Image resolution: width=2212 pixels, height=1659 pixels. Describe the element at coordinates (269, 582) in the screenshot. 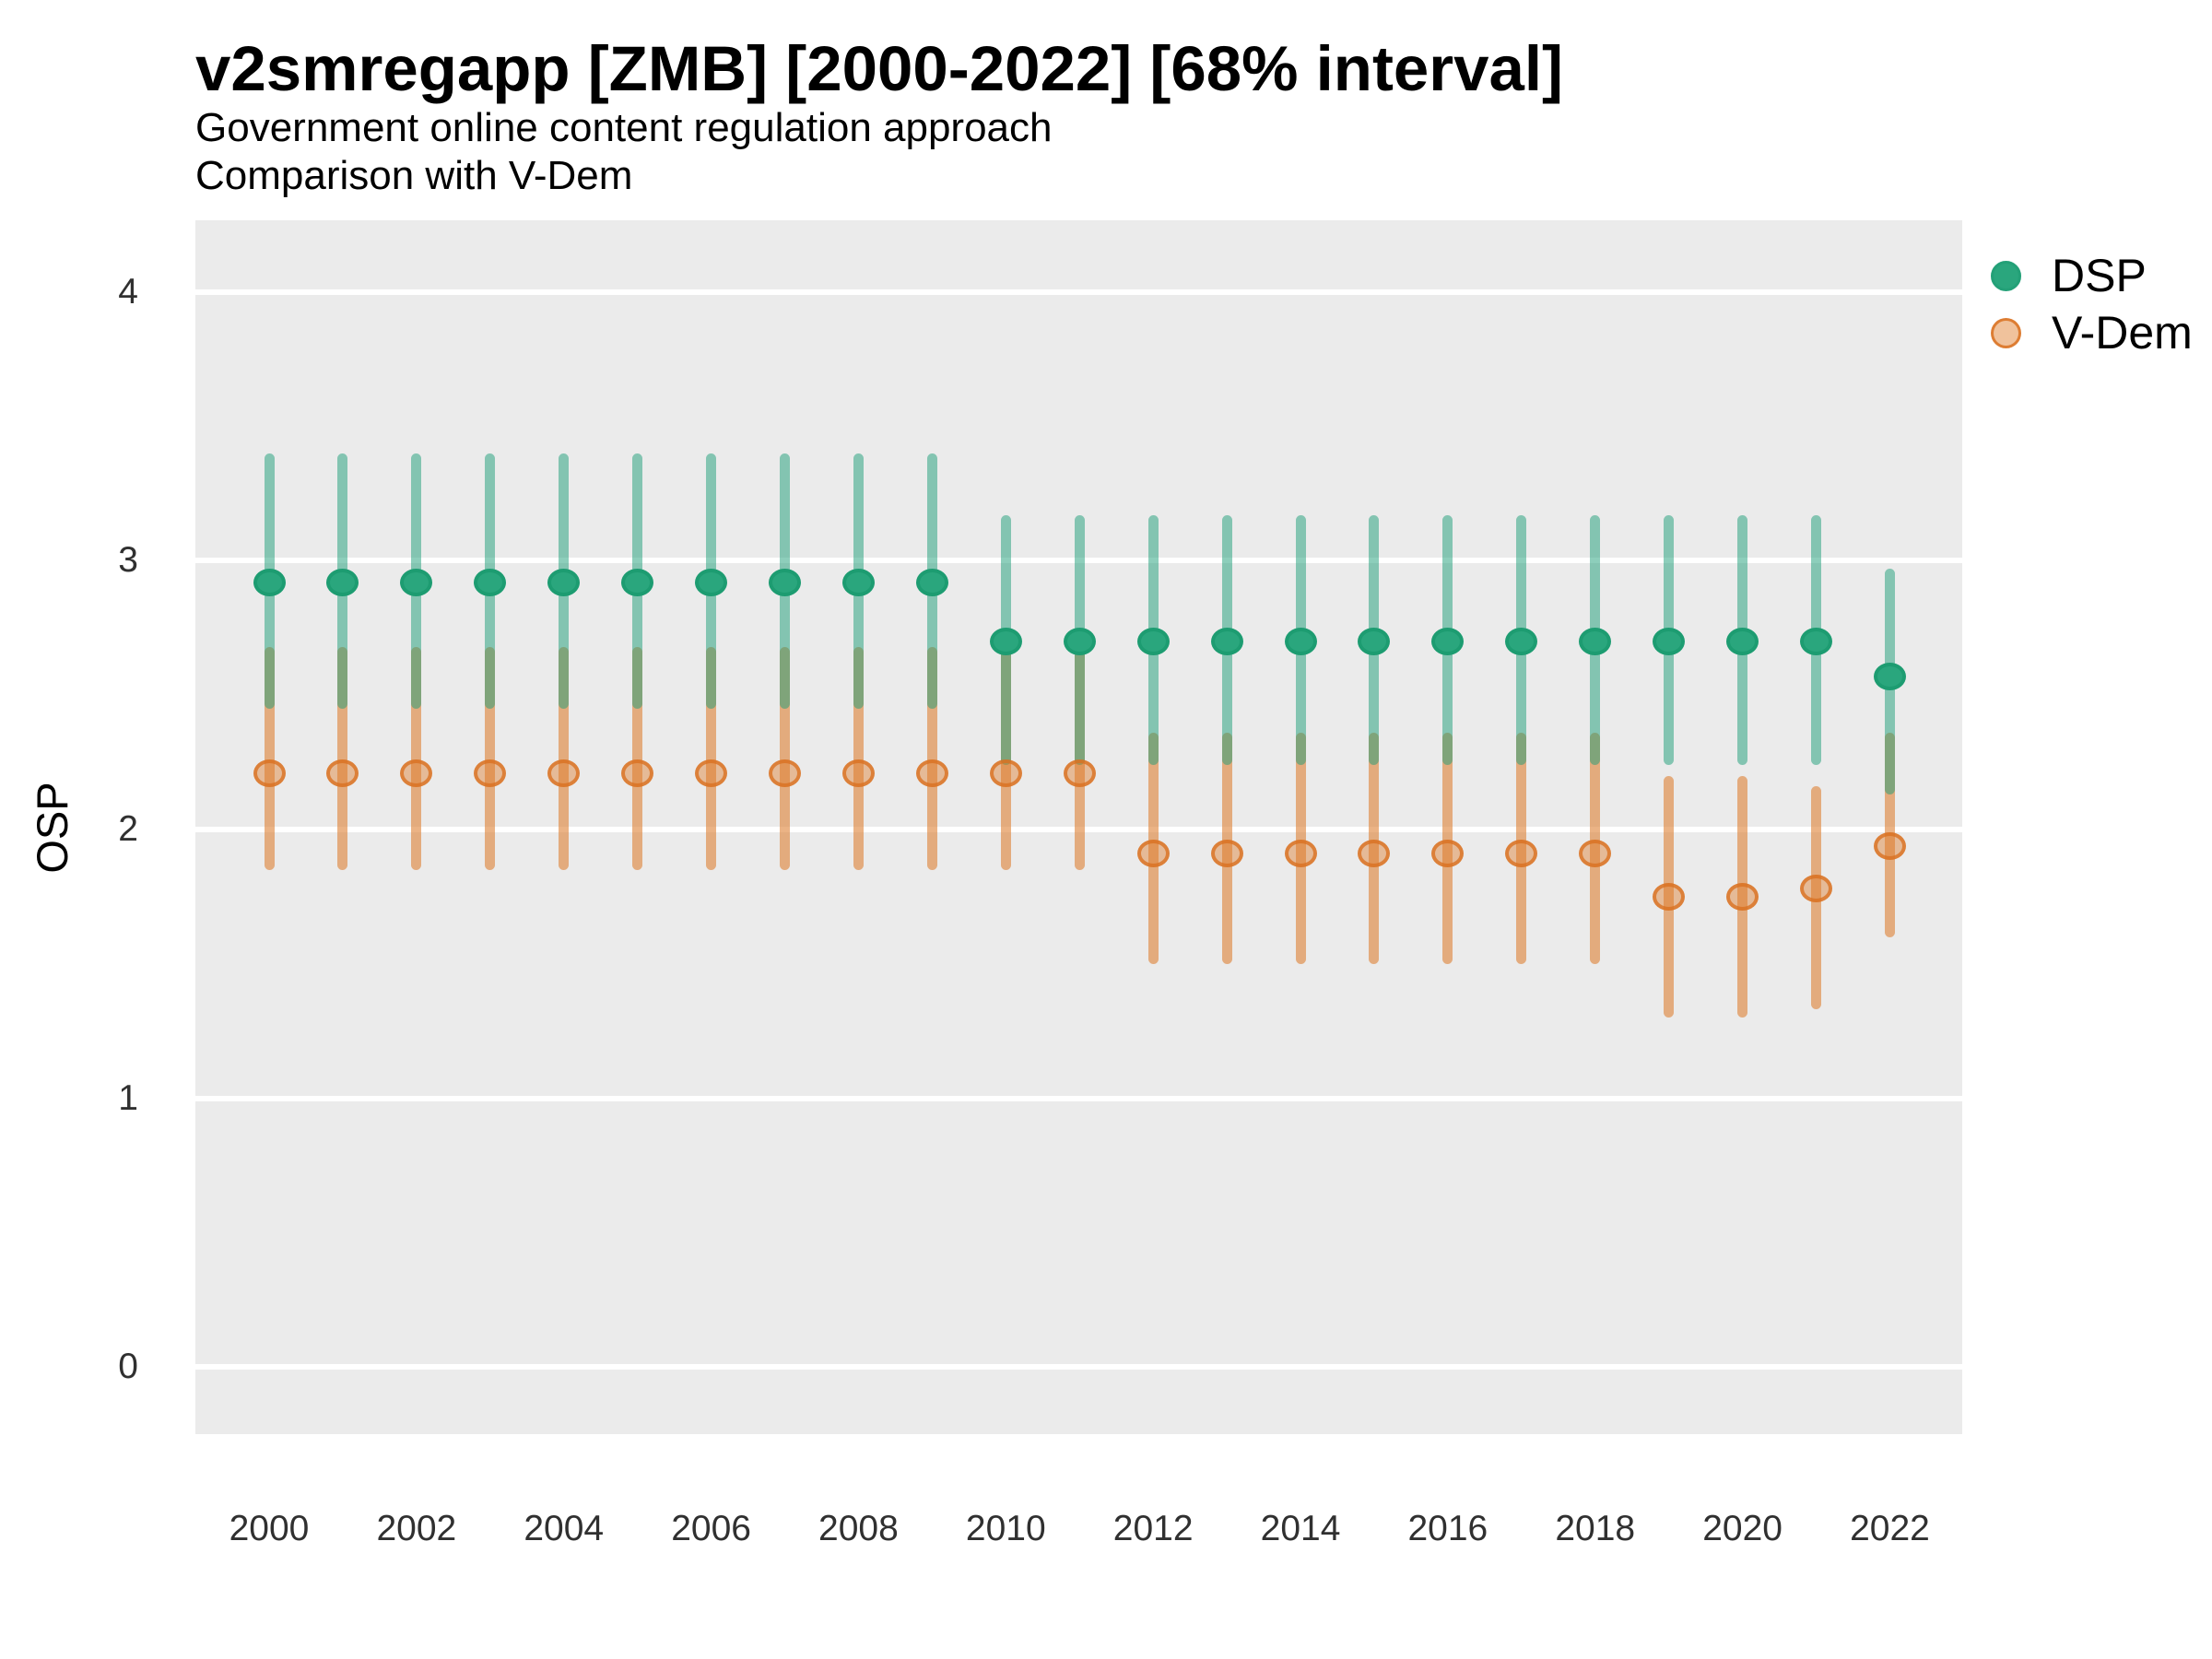

I see `dsp-point-2000` at that location.